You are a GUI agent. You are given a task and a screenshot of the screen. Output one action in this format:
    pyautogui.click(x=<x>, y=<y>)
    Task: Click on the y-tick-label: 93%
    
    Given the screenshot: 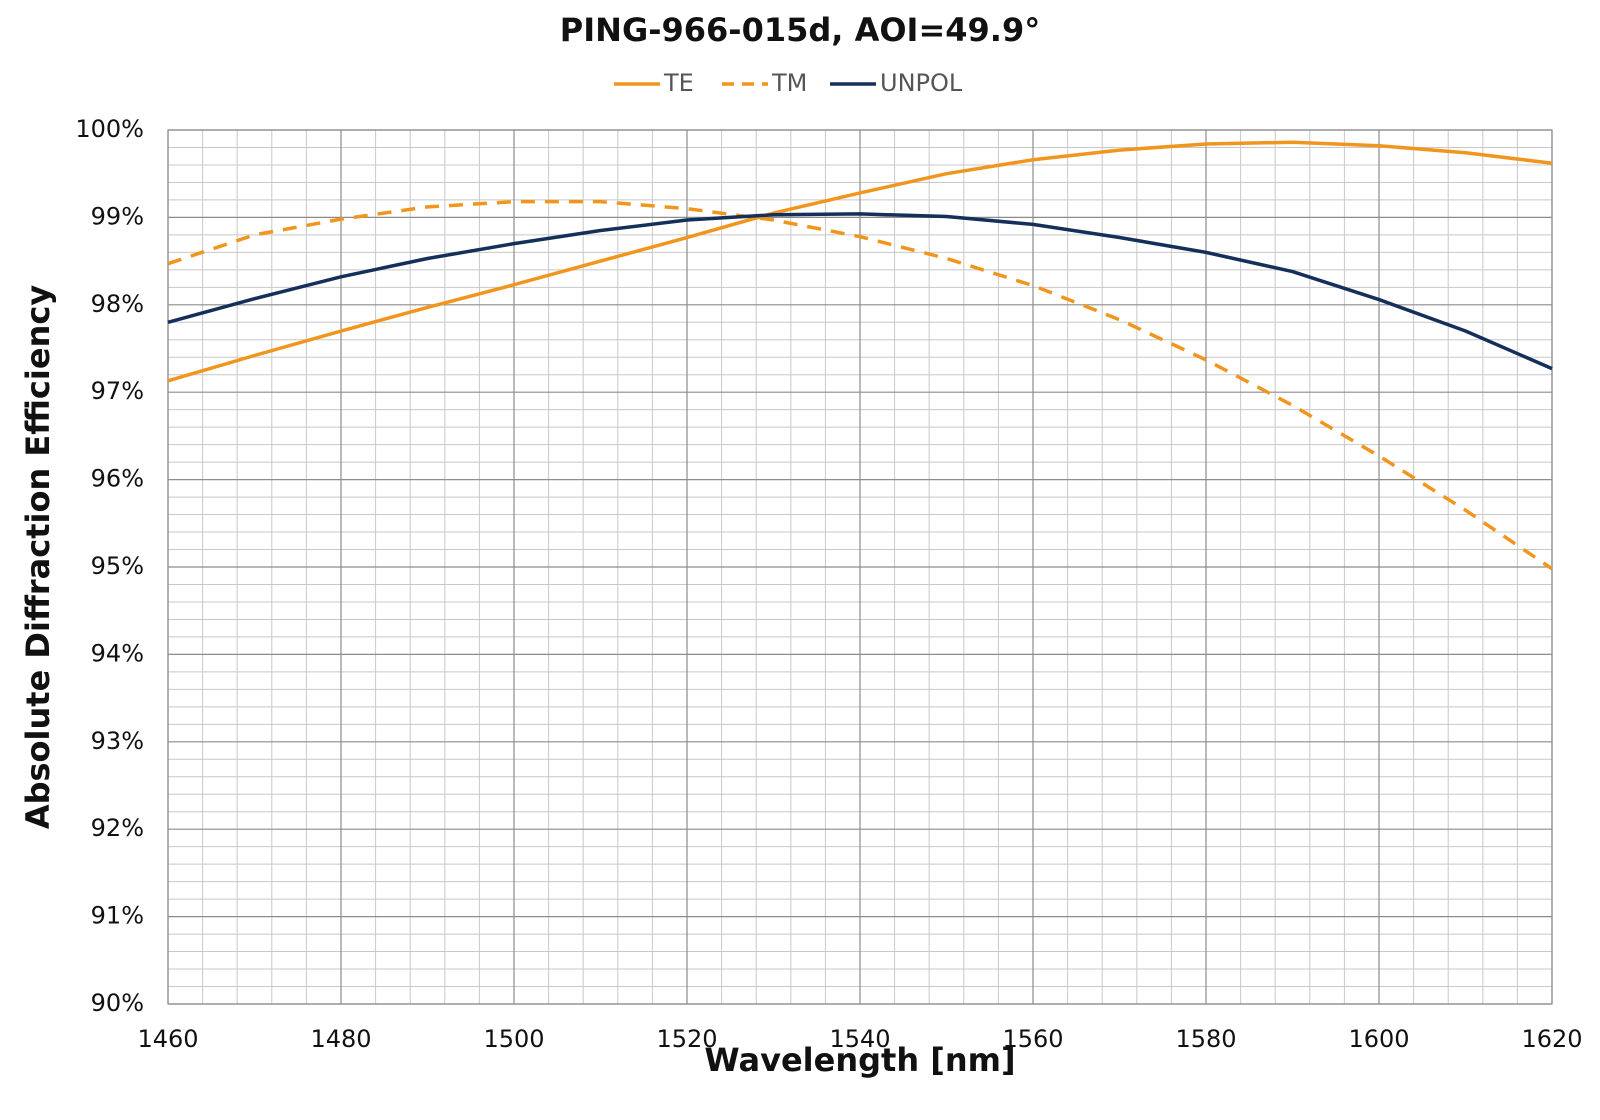 What is the action you would take?
    pyautogui.click(x=117, y=741)
    